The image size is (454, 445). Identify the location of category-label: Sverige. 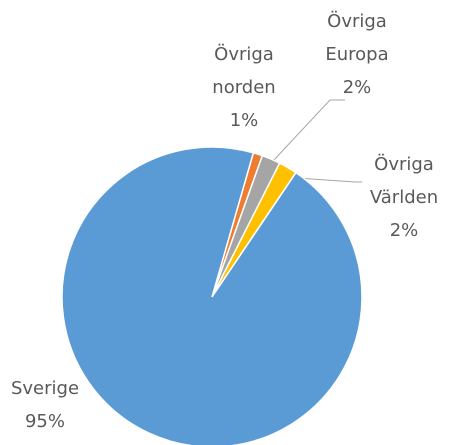
(45, 388).